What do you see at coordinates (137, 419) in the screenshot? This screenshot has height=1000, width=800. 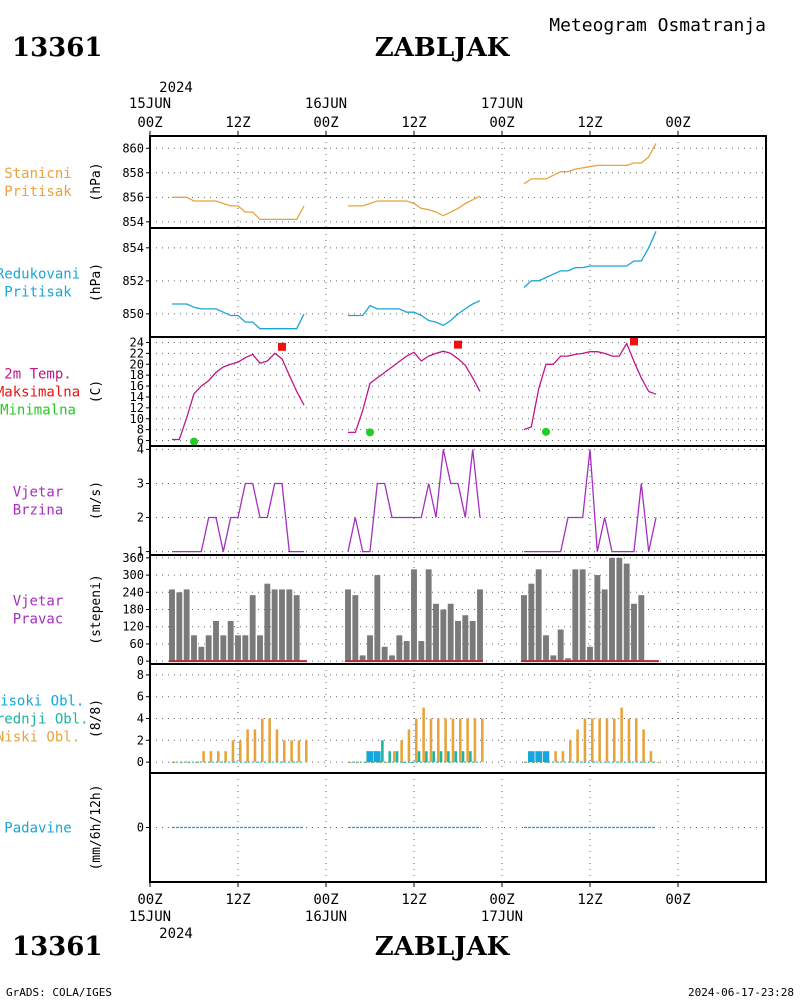 I see `y-tick-label: 10` at bounding box center [137, 419].